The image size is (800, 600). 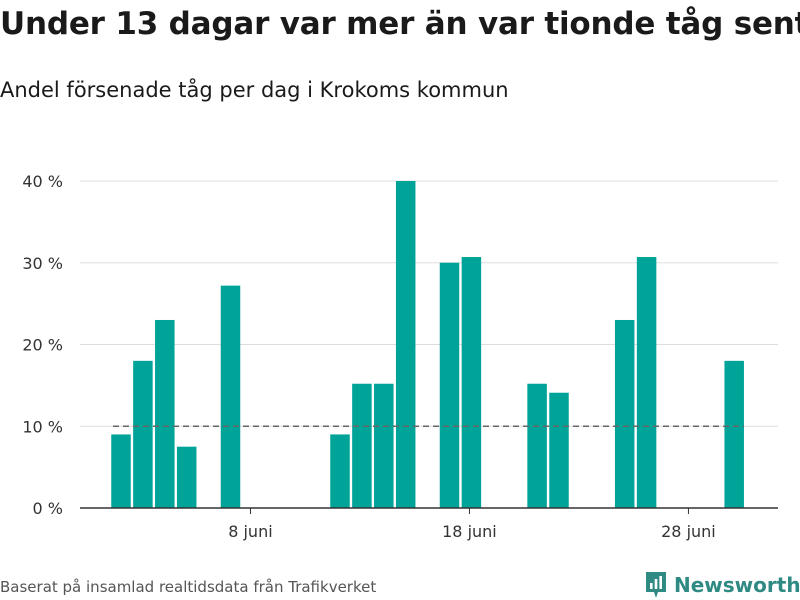 I want to click on x-tick-label: 18 juni, so click(x=469, y=531).